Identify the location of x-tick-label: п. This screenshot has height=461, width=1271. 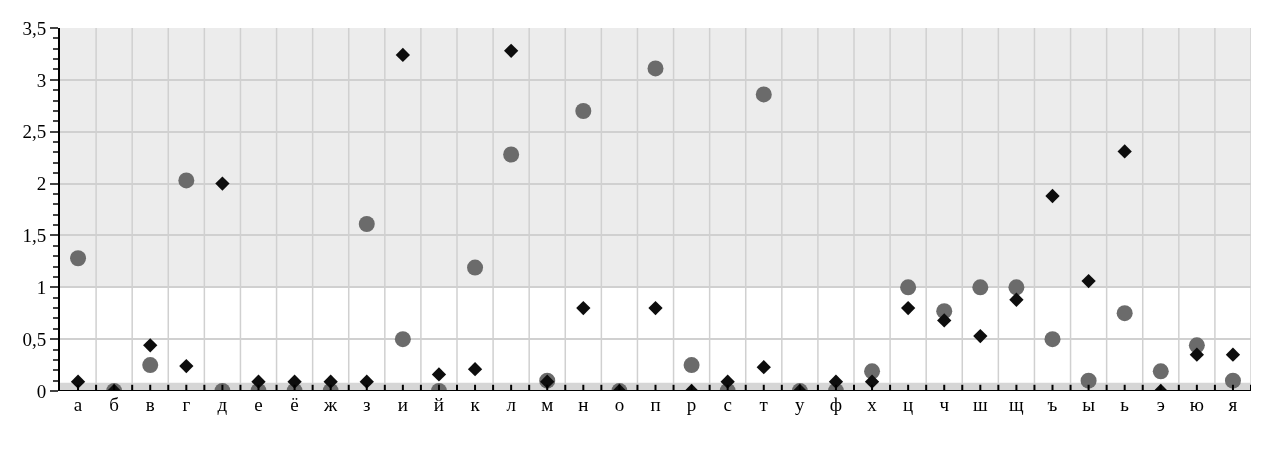
(655, 404).